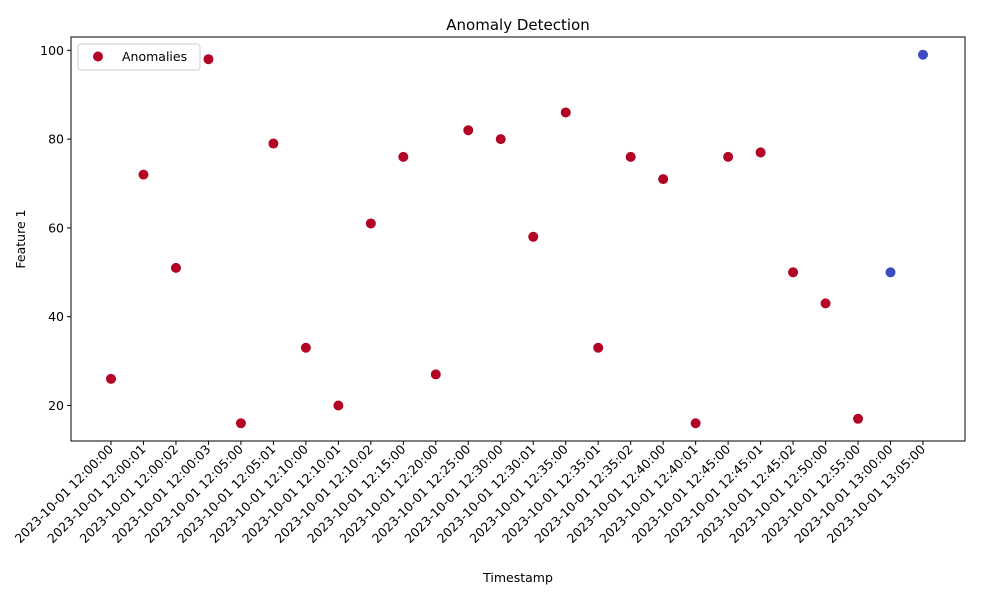 The width and height of the screenshot is (1000, 600). Describe the element at coordinates (56, 405) in the screenshot. I see `y-tick-label: 20` at that location.